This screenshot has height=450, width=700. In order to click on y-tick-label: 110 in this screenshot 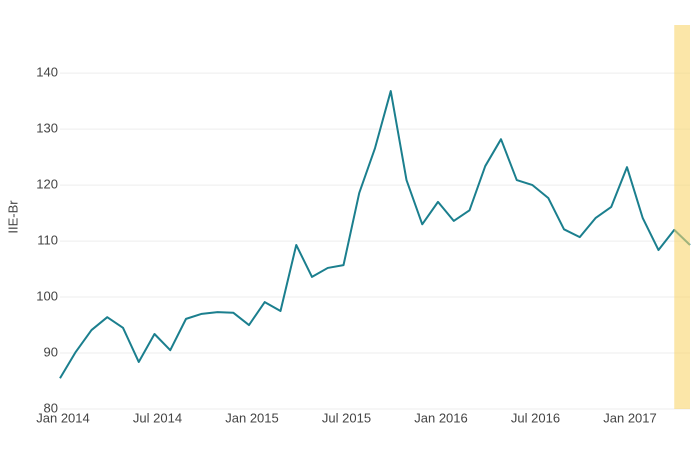, I will do `click(47, 240)`.